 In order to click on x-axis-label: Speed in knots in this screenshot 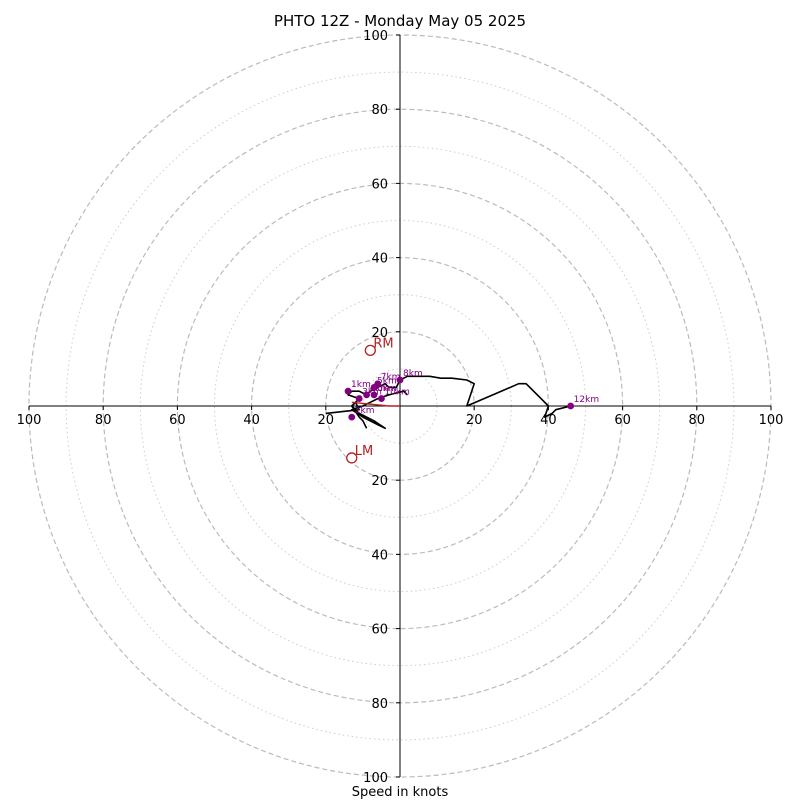, I will do `click(400, 792)`.